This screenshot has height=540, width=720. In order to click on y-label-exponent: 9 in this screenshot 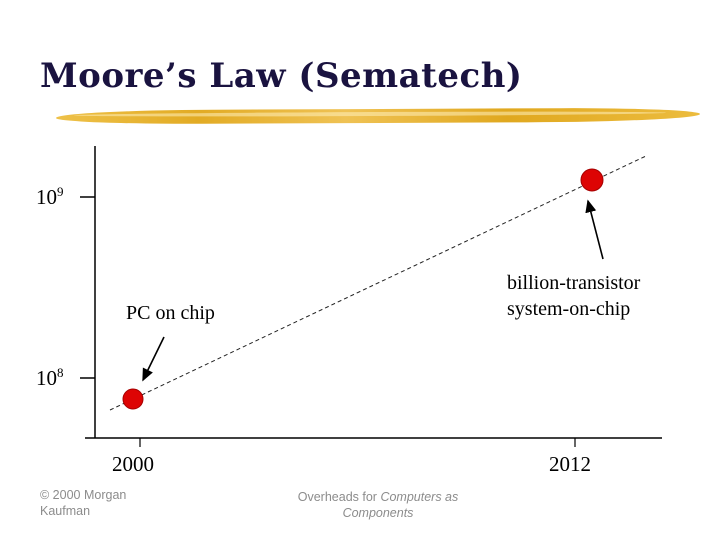, I will do `click(60, 191)`.